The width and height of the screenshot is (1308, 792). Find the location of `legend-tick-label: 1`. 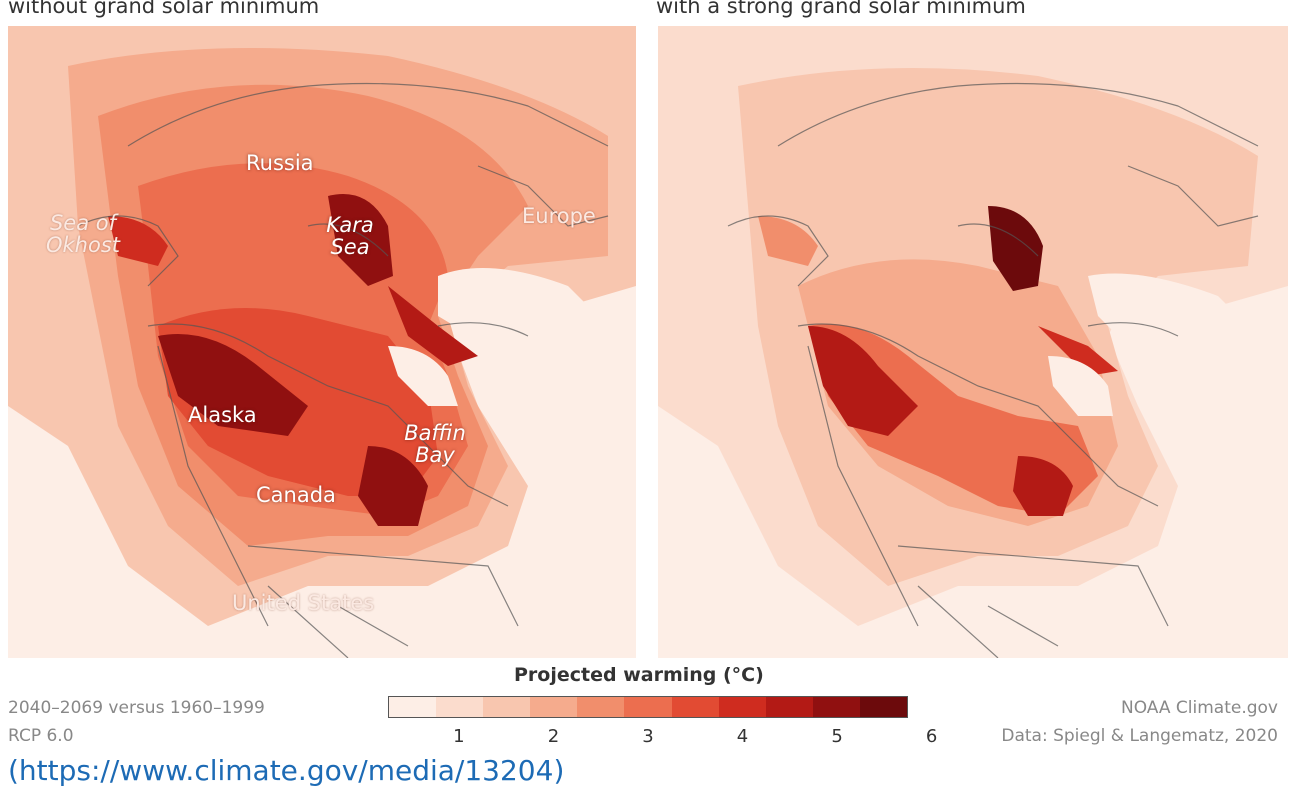

legend-tick-label: 1 is located at coordinates (459, 736).